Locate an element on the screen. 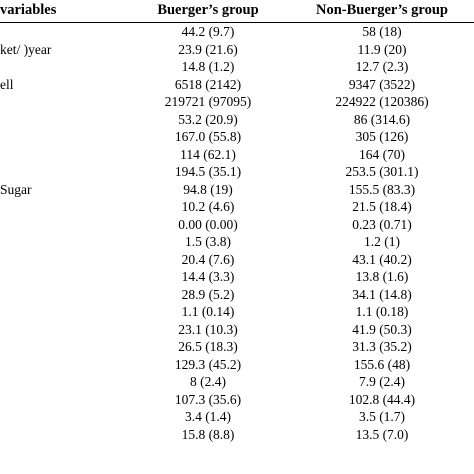 The image size is (474, 474). buergers-value-cell: 14.8 (1.2) is located at coordinates (208, 66).